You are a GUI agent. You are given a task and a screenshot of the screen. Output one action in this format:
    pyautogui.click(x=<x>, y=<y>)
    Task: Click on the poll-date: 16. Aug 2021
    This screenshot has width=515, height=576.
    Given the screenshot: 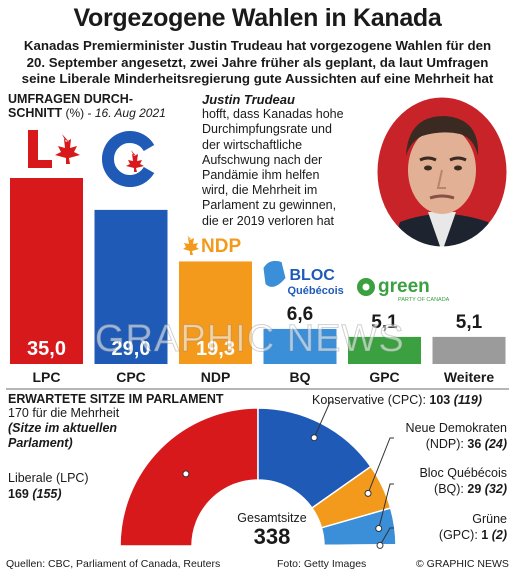 What is the action you would take?
    pyautogui.click(x=130, y=113)
    